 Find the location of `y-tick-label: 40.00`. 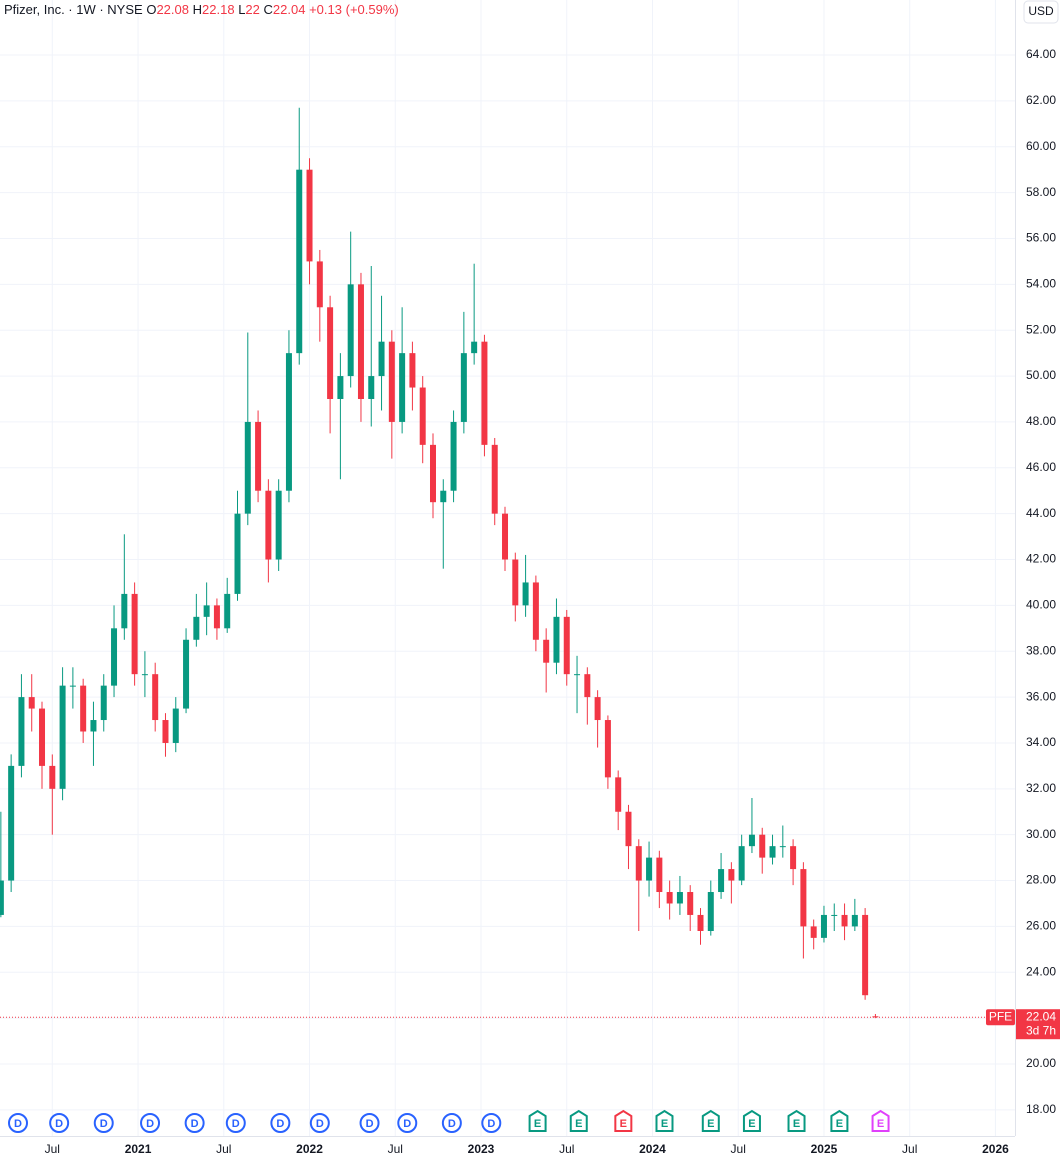

y-tick-label: 40.00 is located at coordinates (1041, 605).